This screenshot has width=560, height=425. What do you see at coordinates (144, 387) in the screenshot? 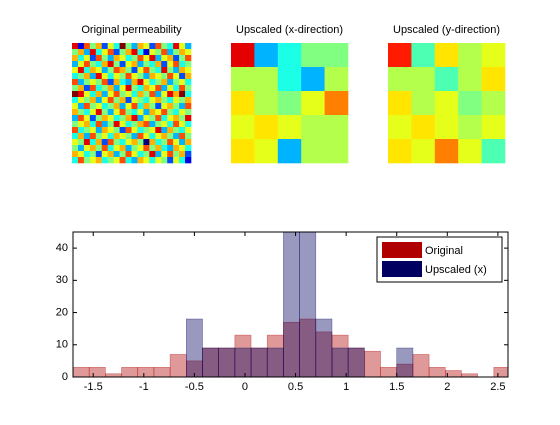
I see `x-tick-label: -1` at bounding box center [144, 387].